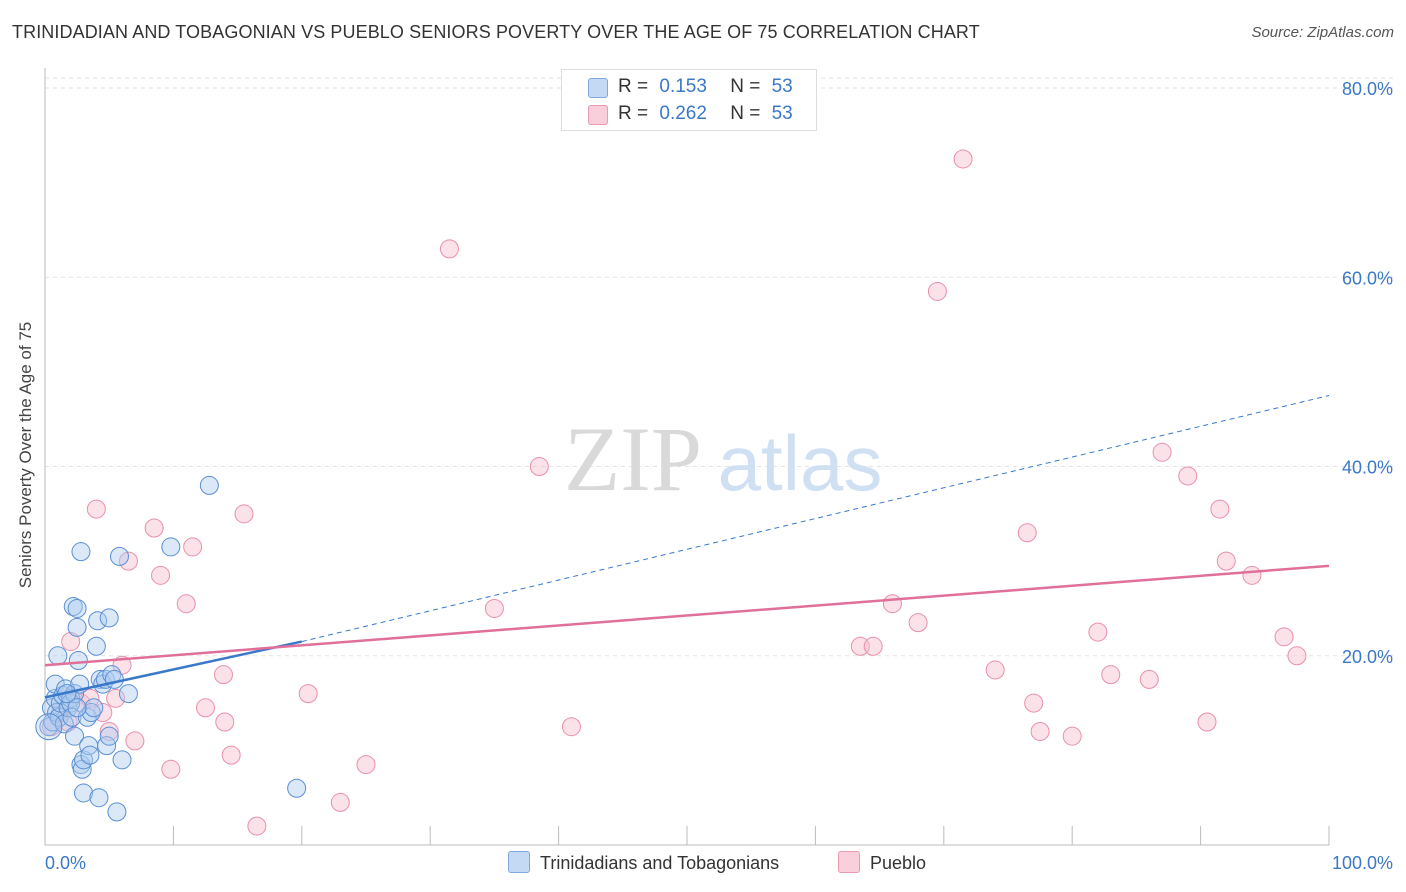 The width and height of the screenshot is (1406, 892). Describe the element at coordinates (687, 615) in the screenshot. I see `pueblo-trend-line` at that location.